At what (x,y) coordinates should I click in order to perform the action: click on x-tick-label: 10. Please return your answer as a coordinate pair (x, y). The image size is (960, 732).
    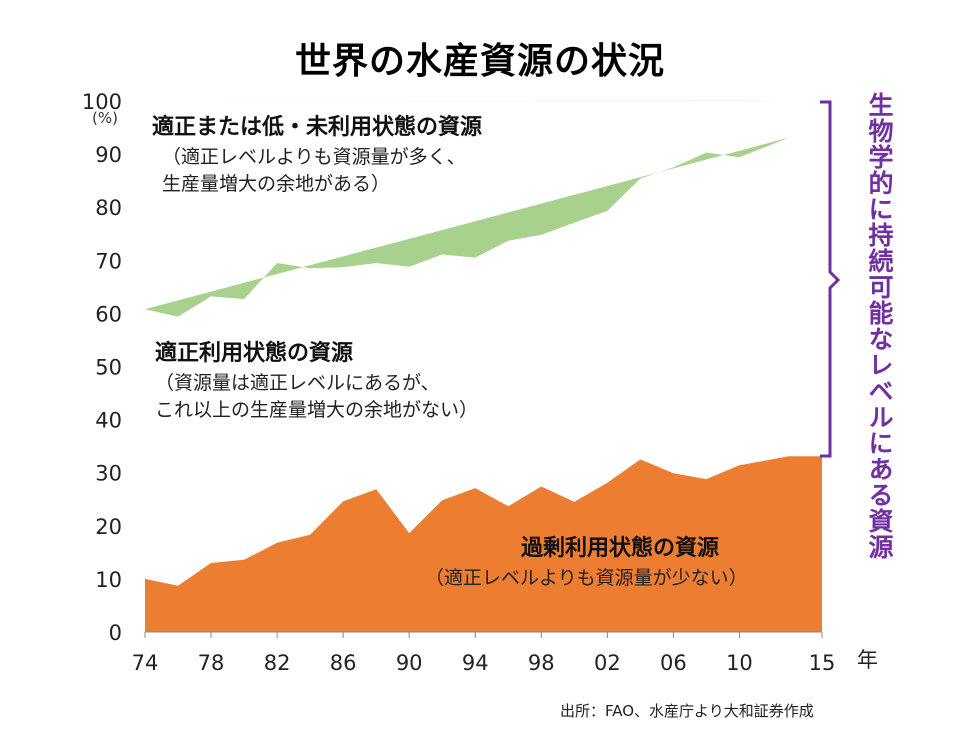
    Looking at the image, I should click on (739, 663).